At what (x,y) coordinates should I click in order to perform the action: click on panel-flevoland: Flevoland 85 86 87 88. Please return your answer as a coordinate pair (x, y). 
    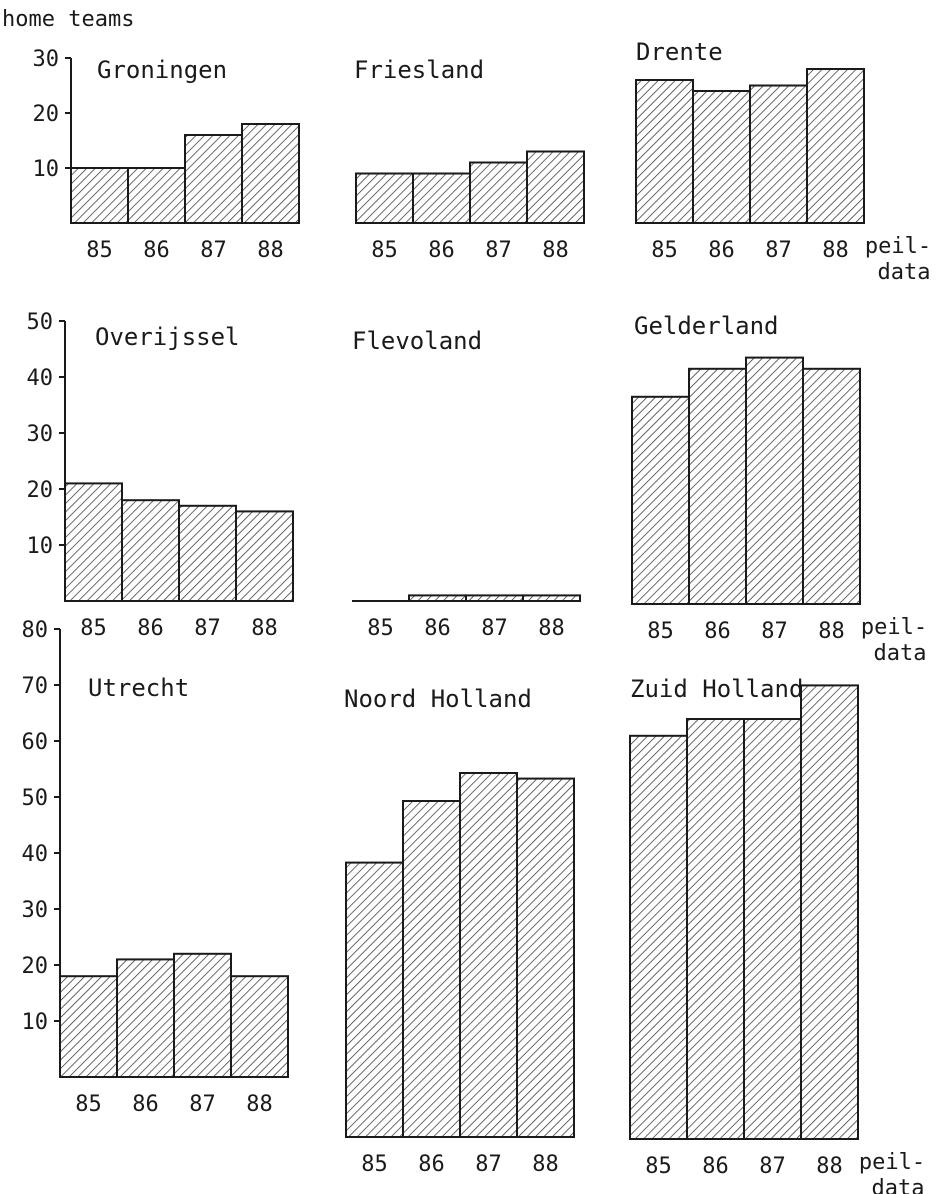
    Looking at the image, I should click on (466, 484).